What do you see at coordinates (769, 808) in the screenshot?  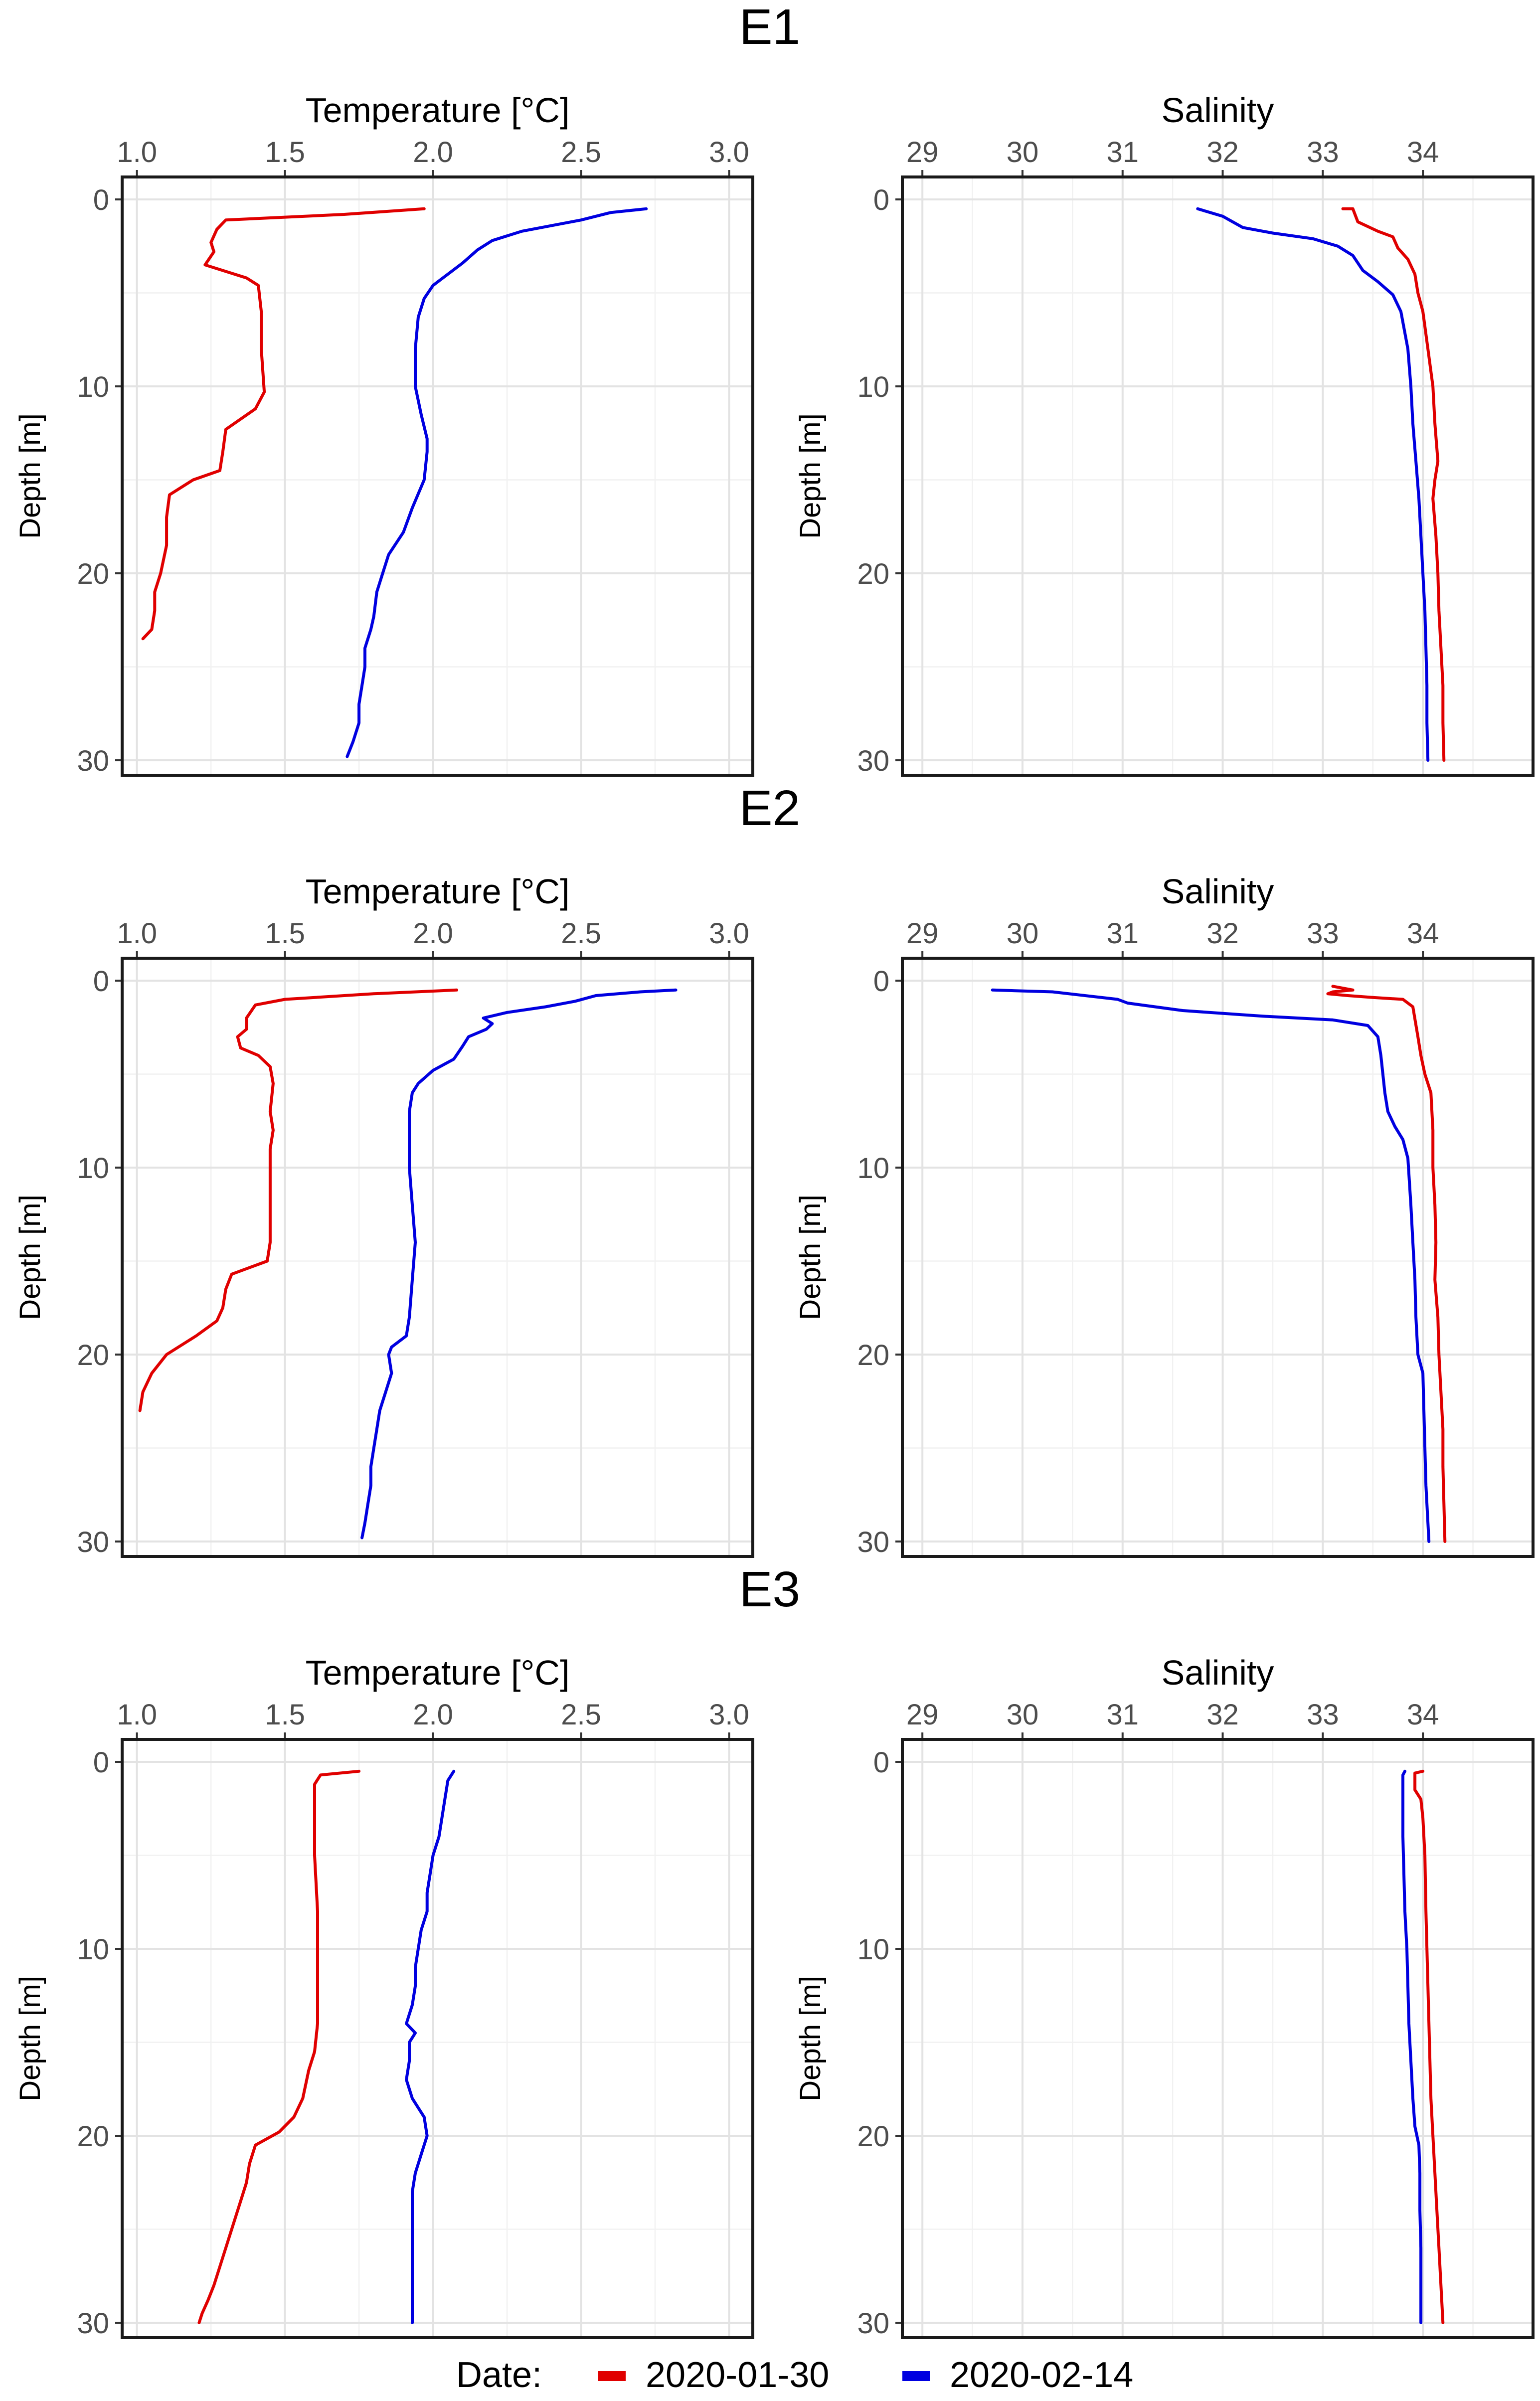 I see `row-title-e2: E2` at bounding box center [769, 808].